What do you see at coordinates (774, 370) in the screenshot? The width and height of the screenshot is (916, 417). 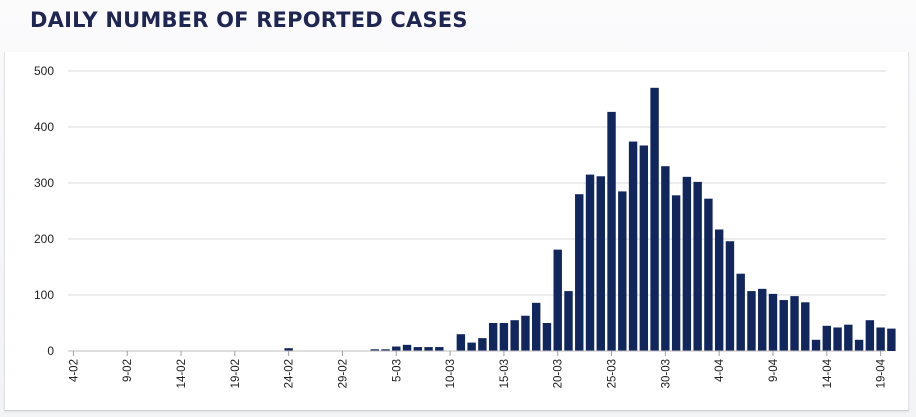 I see `x-tick-label: 9-04` at bounding box center [774, 370].